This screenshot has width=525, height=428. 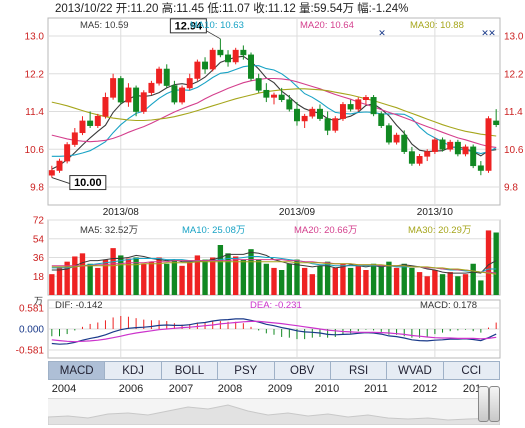 What do you see at coordinates (30, 351) in the screenshot?
I see `macd-y-tick: -0.581` at bounding box center [30, 351].